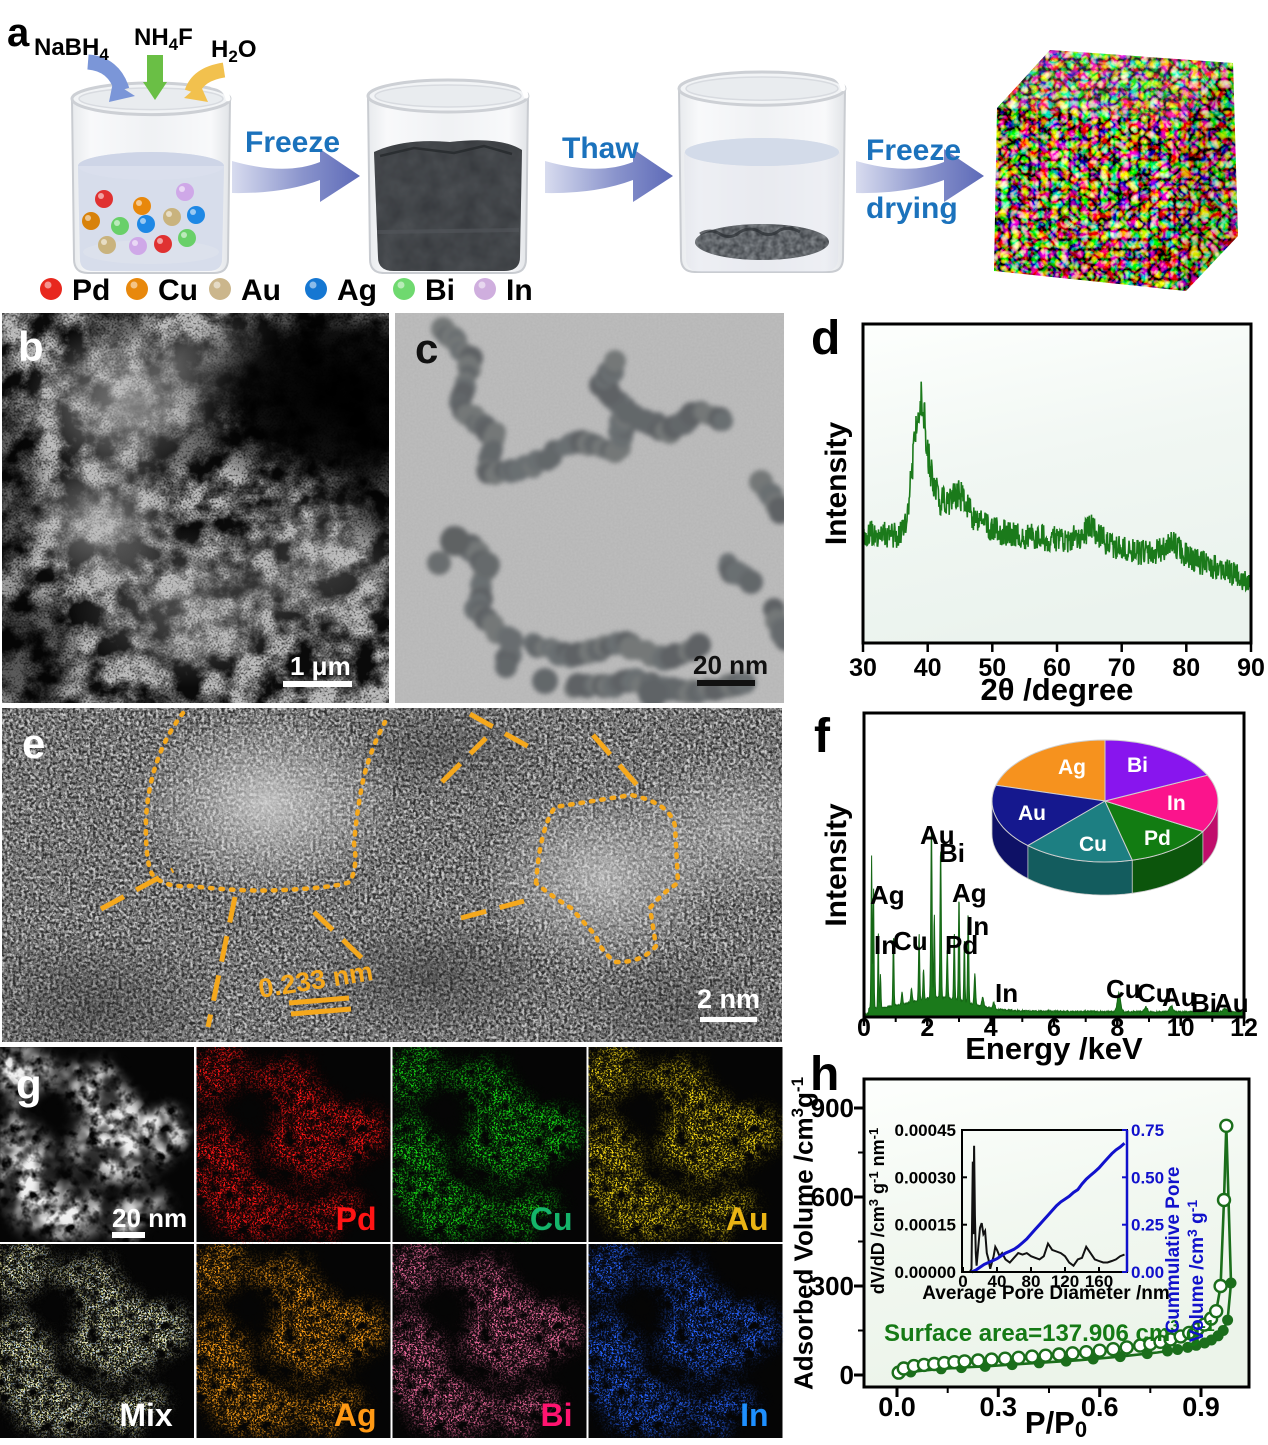  Describe the element at coordinates (1251, 668) in the screenshot. I see `svg-text: 90` at that location.